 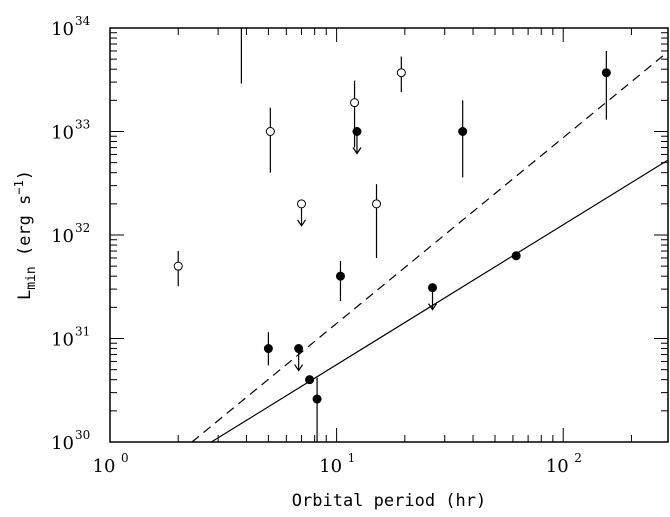 I want to click on x-axis-label: Orbital period (hr), so click(x=389, y=501).